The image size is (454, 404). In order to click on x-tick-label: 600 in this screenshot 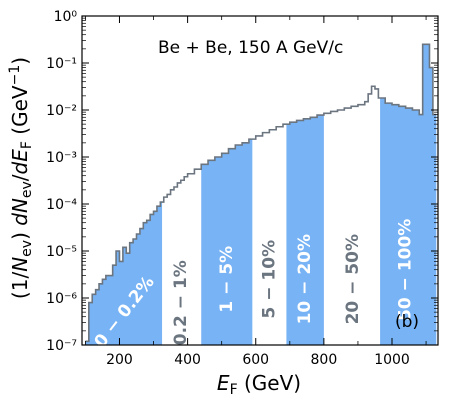, I will do `click(255, 360)`.